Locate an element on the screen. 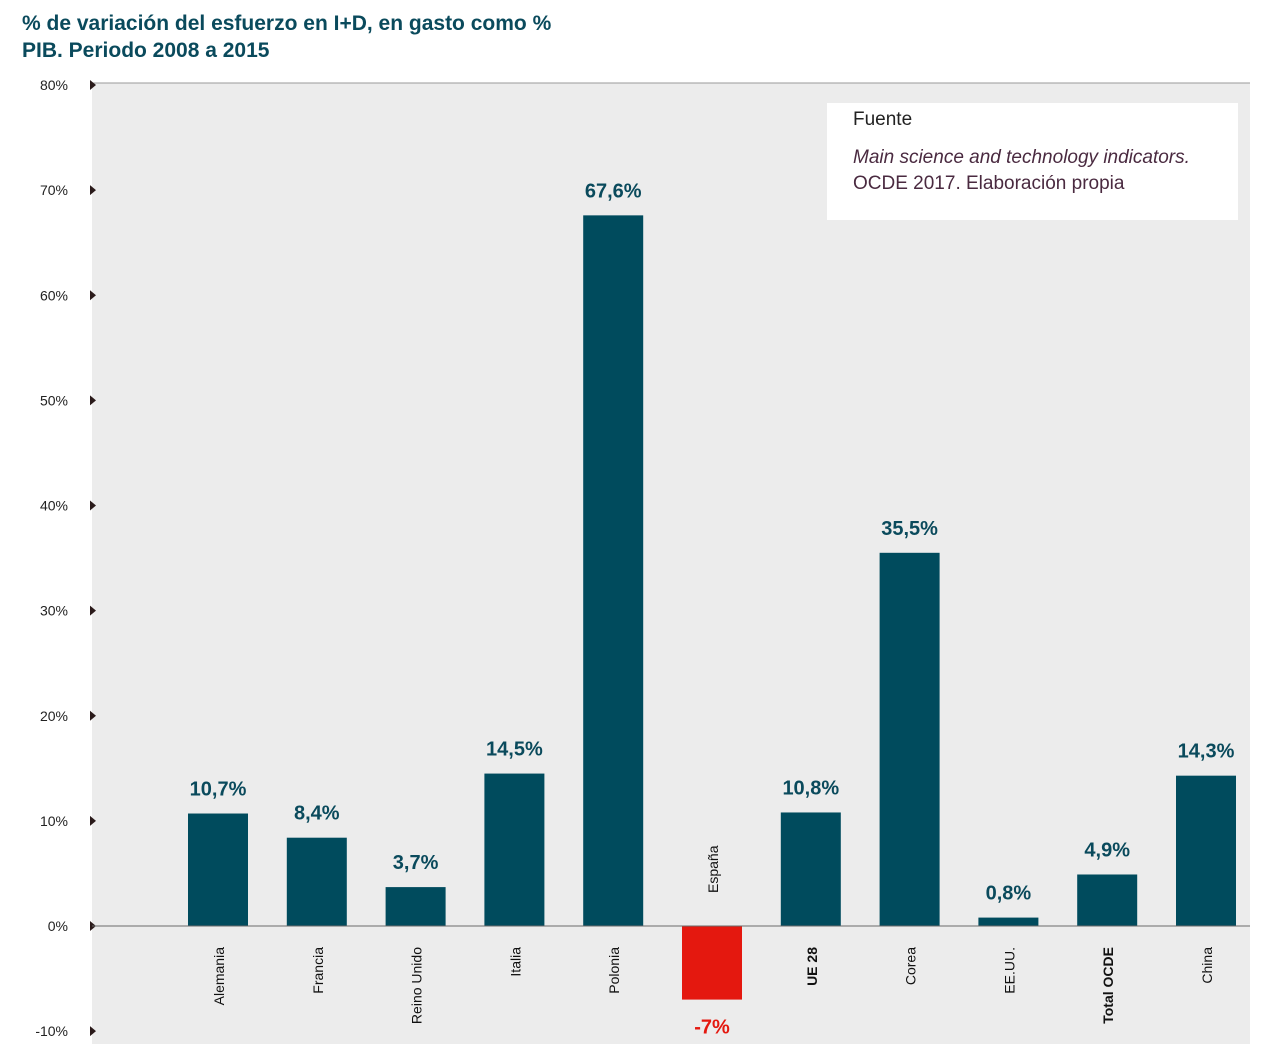 This screenshot has width=1280, height=1044. x-category-label: EE.UU. is located at coordinates (1009, 970).